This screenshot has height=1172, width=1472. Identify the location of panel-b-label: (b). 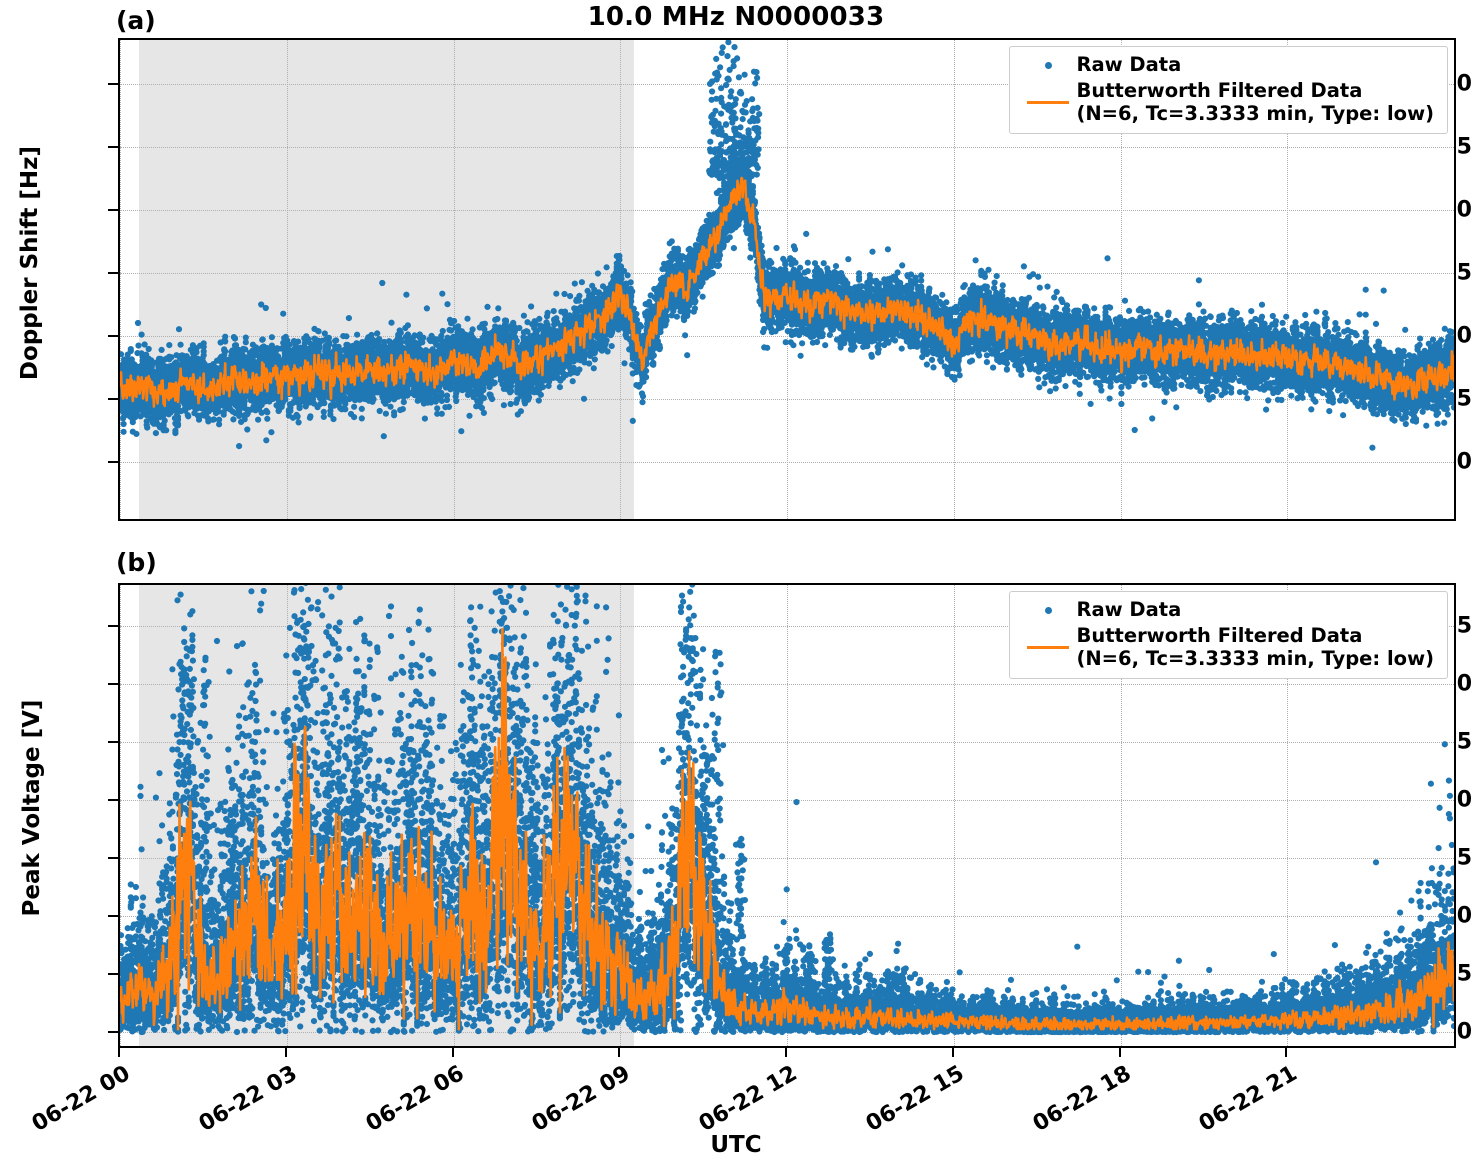
(136, 562).